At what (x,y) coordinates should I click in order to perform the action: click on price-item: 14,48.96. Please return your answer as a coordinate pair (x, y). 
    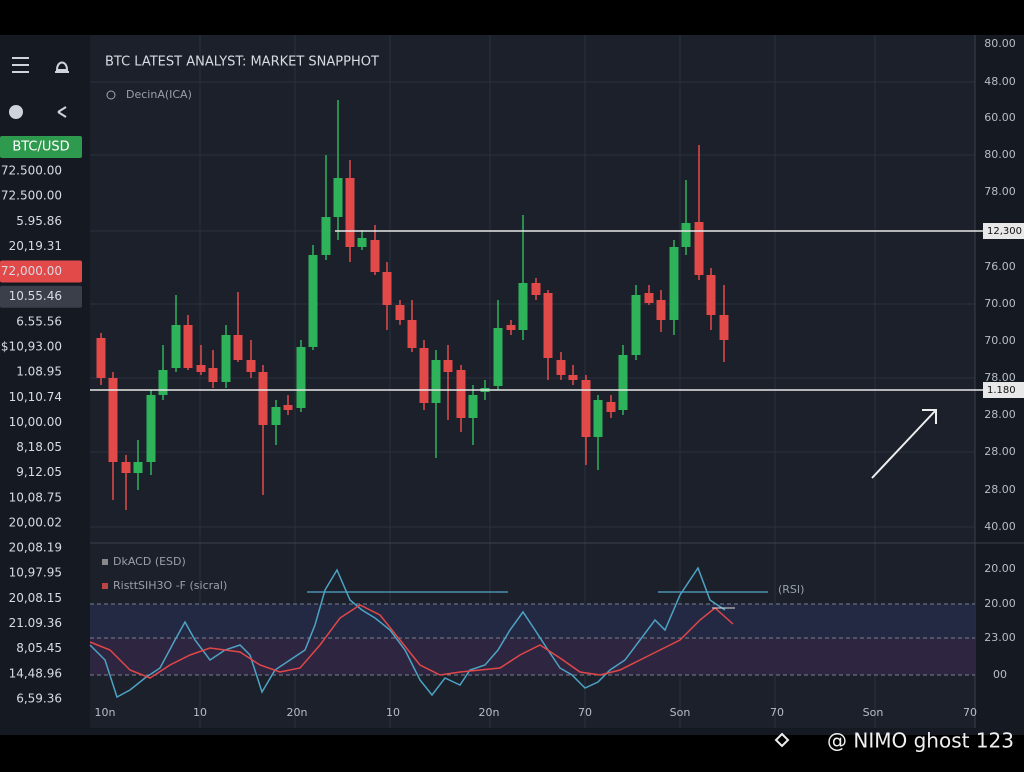
    Looking at the image, I should click on (35, 673).